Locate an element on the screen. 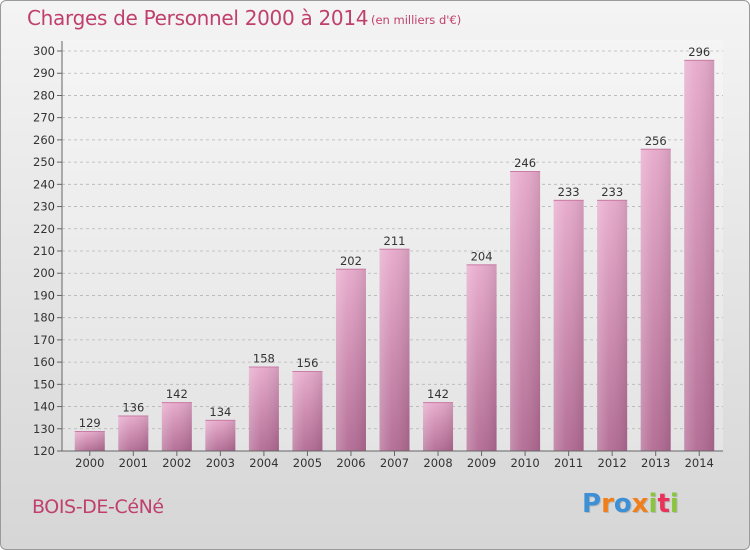  y-tick-label: 150 is located at coordinates (44, 384).